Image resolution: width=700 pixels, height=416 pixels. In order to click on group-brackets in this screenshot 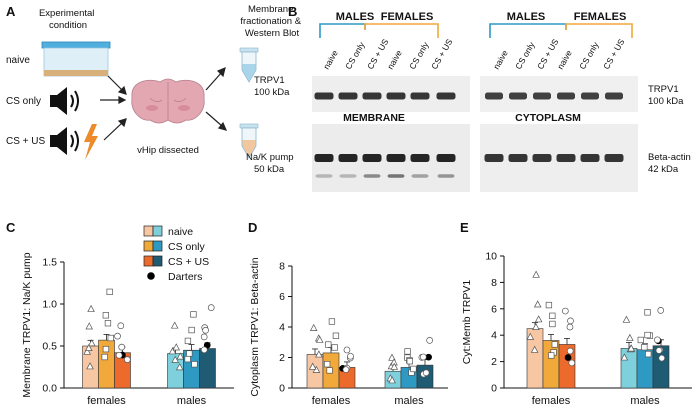, I will do `click(476, 30)`.